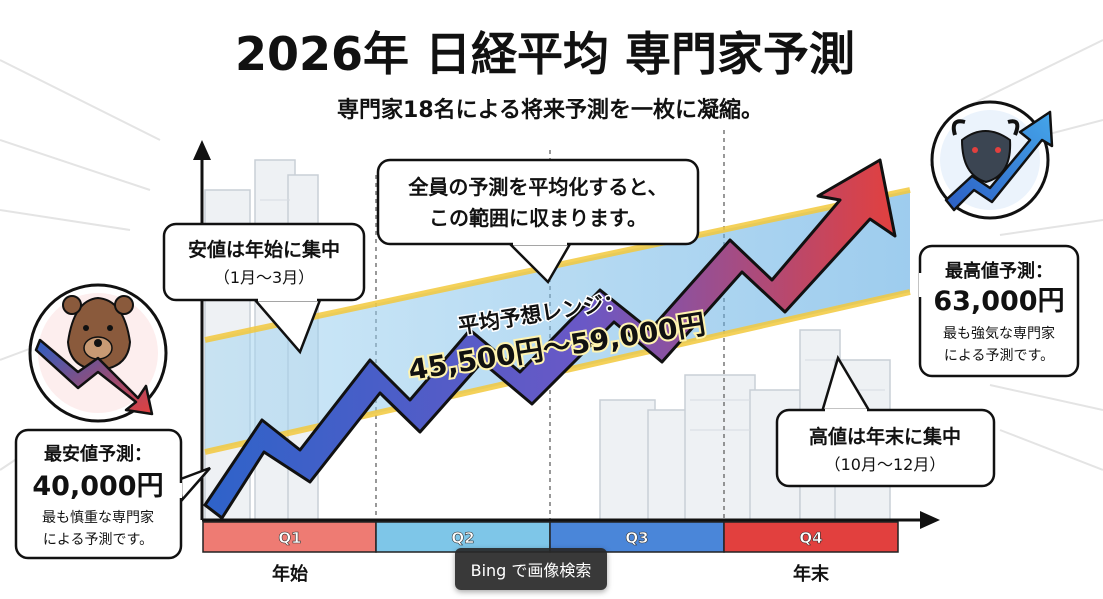  Describe the element at coordinates (885, 436) in the screenshot. I see `callout-late-high-title: 高値は年末に集中` at that location.